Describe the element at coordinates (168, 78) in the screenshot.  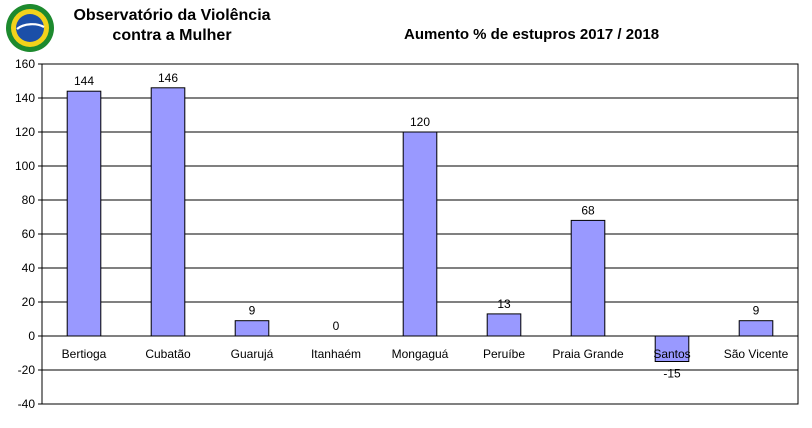
I see `data-label: 146` at that location.